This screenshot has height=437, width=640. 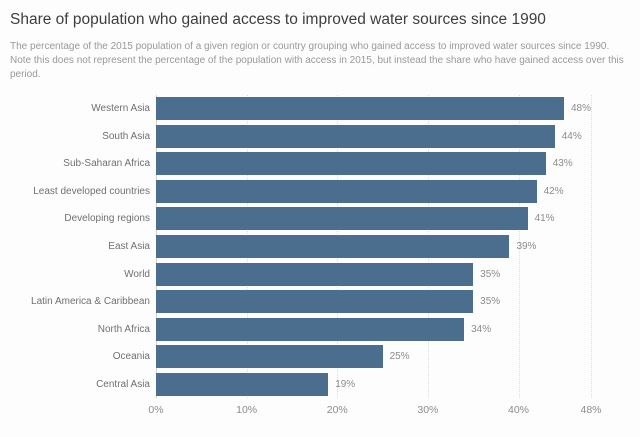 What do you see at coordinates (399, 357) in the screenshot?
I see `bar-value-label: 25%` at bounding box center [399, 357].